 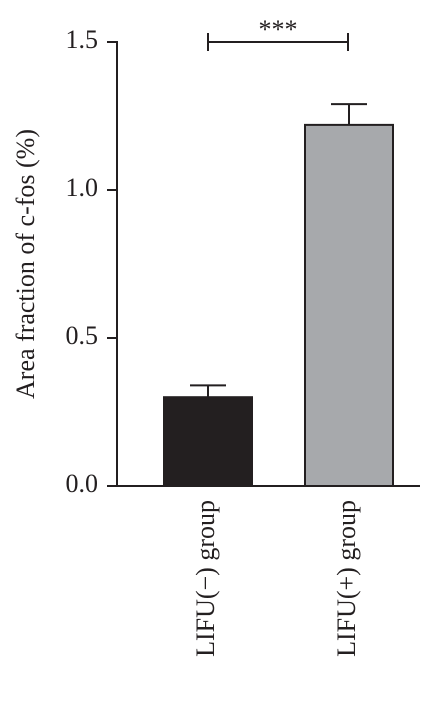 I want to click on x-tick-label: LIFU(+) group, so click(x=346, y=578).